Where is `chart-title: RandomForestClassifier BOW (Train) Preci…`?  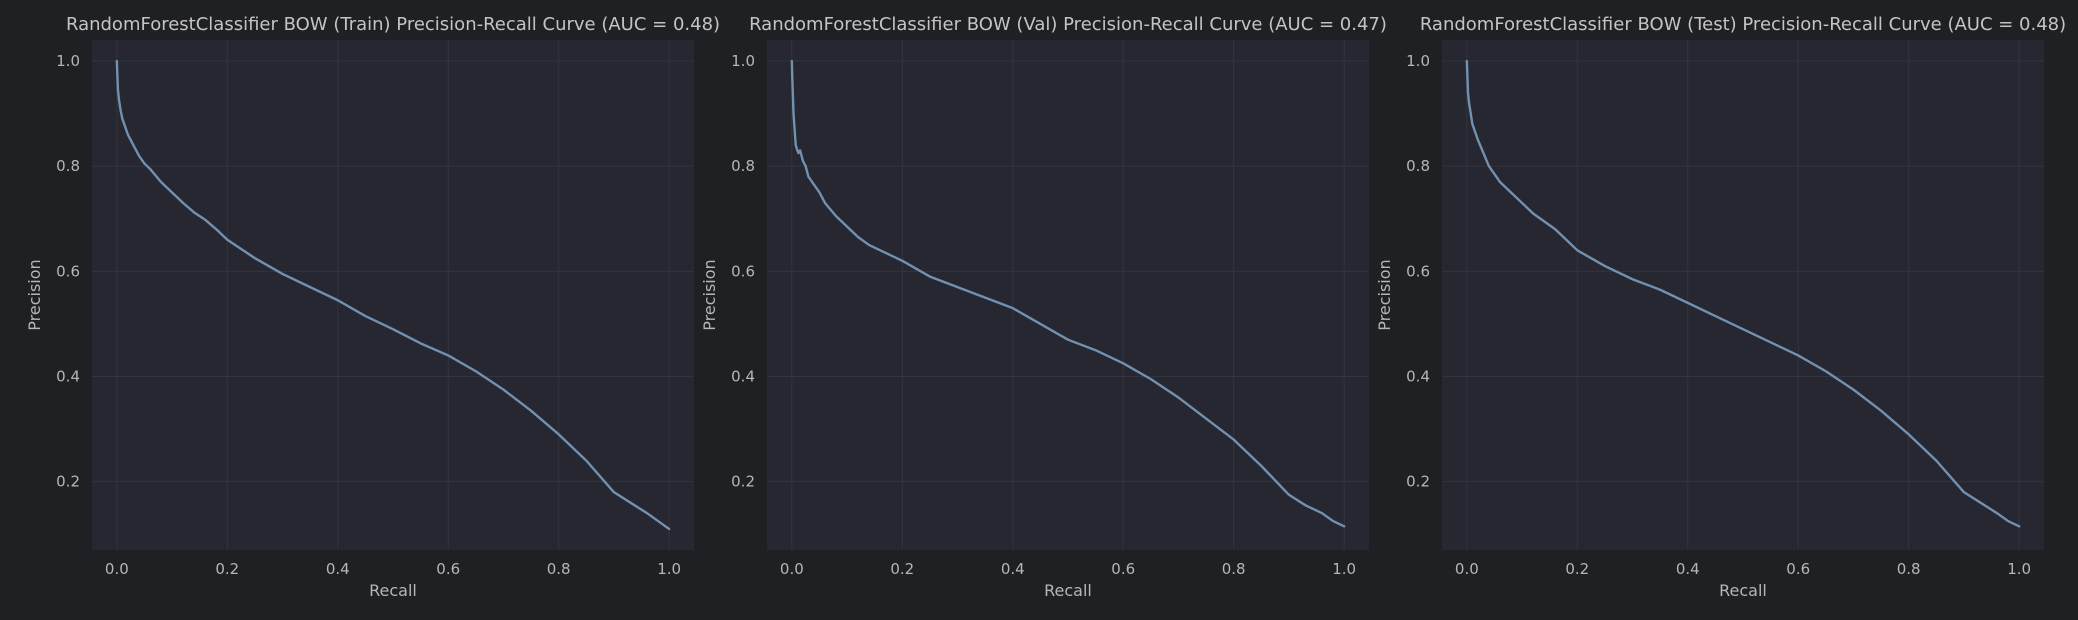 chart-title: RandomForestClassifier BOW (Train) Preci… is located at coordinates (393, 24).